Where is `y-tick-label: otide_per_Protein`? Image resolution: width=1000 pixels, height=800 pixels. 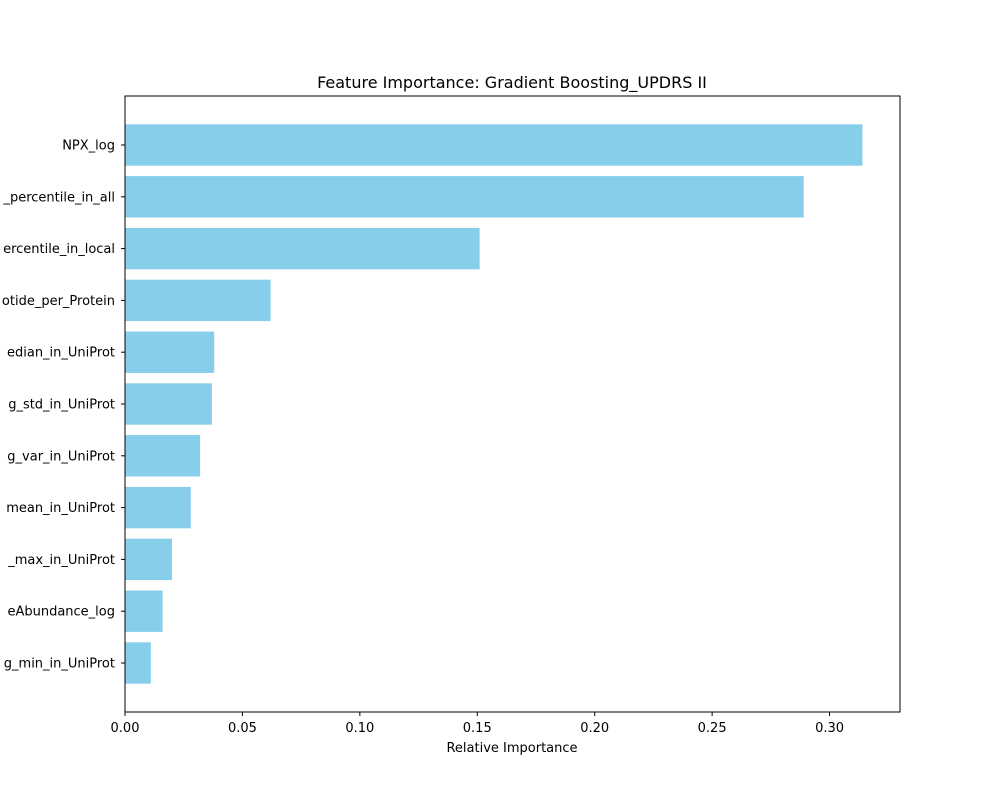
y-tick-label: otide_per_Protein is located at coordinates (58, 301).